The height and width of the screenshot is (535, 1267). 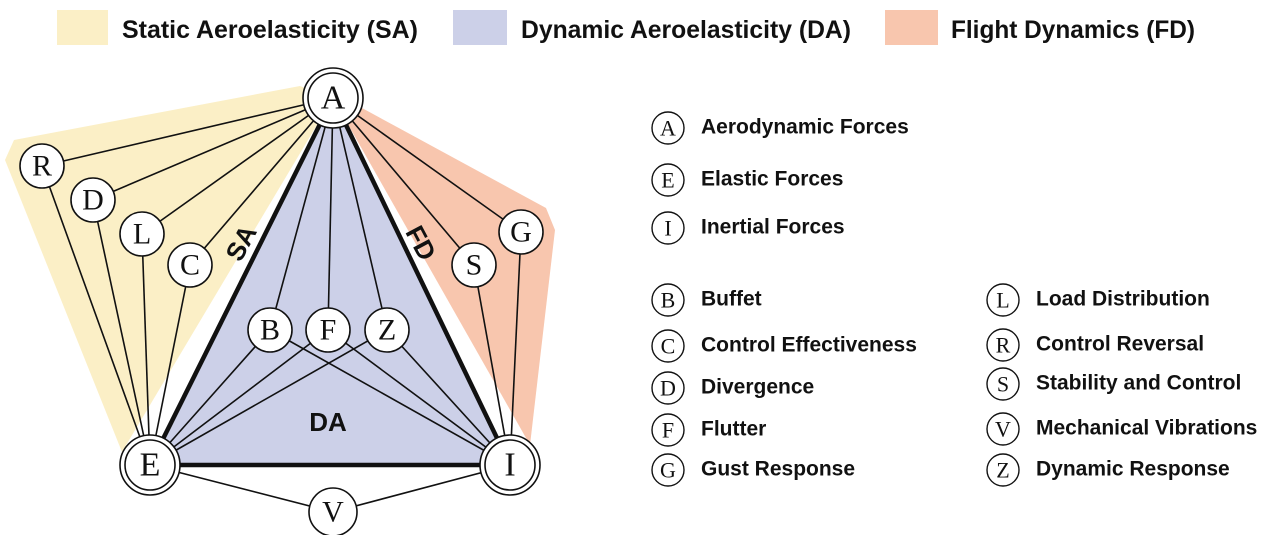 I want to click on key-symbol: S, so click(x=1003, y=384).